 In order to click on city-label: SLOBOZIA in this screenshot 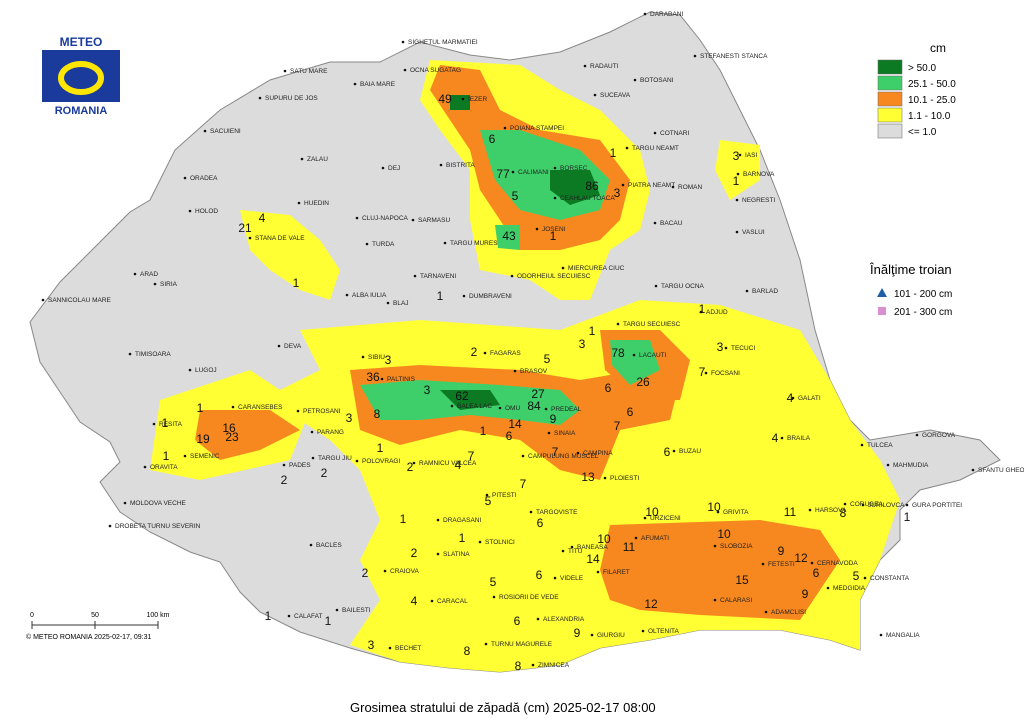, I will do `click(736, 546)`.